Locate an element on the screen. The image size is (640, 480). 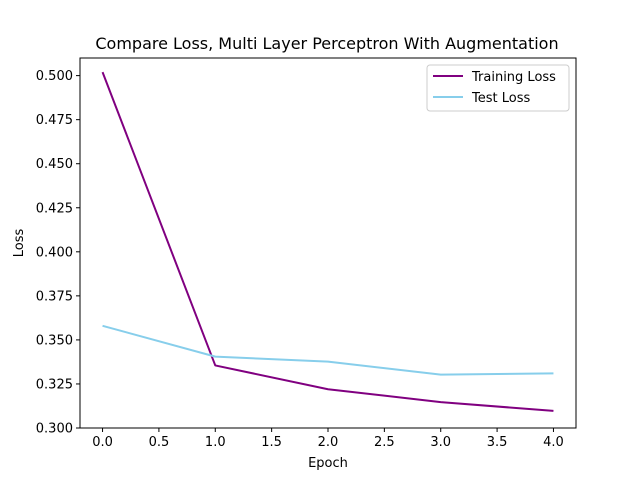
x-tick-label: 3.0 is located at coordinates (440, 442).